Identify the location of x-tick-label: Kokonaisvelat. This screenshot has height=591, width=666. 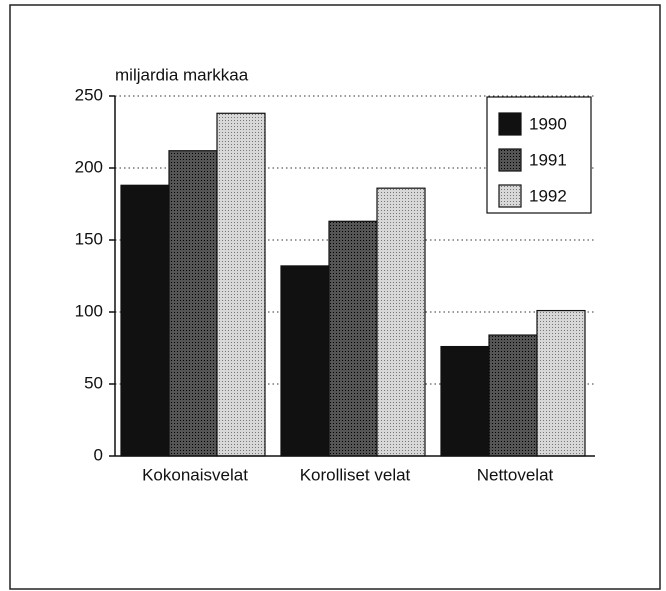
(195, 474).